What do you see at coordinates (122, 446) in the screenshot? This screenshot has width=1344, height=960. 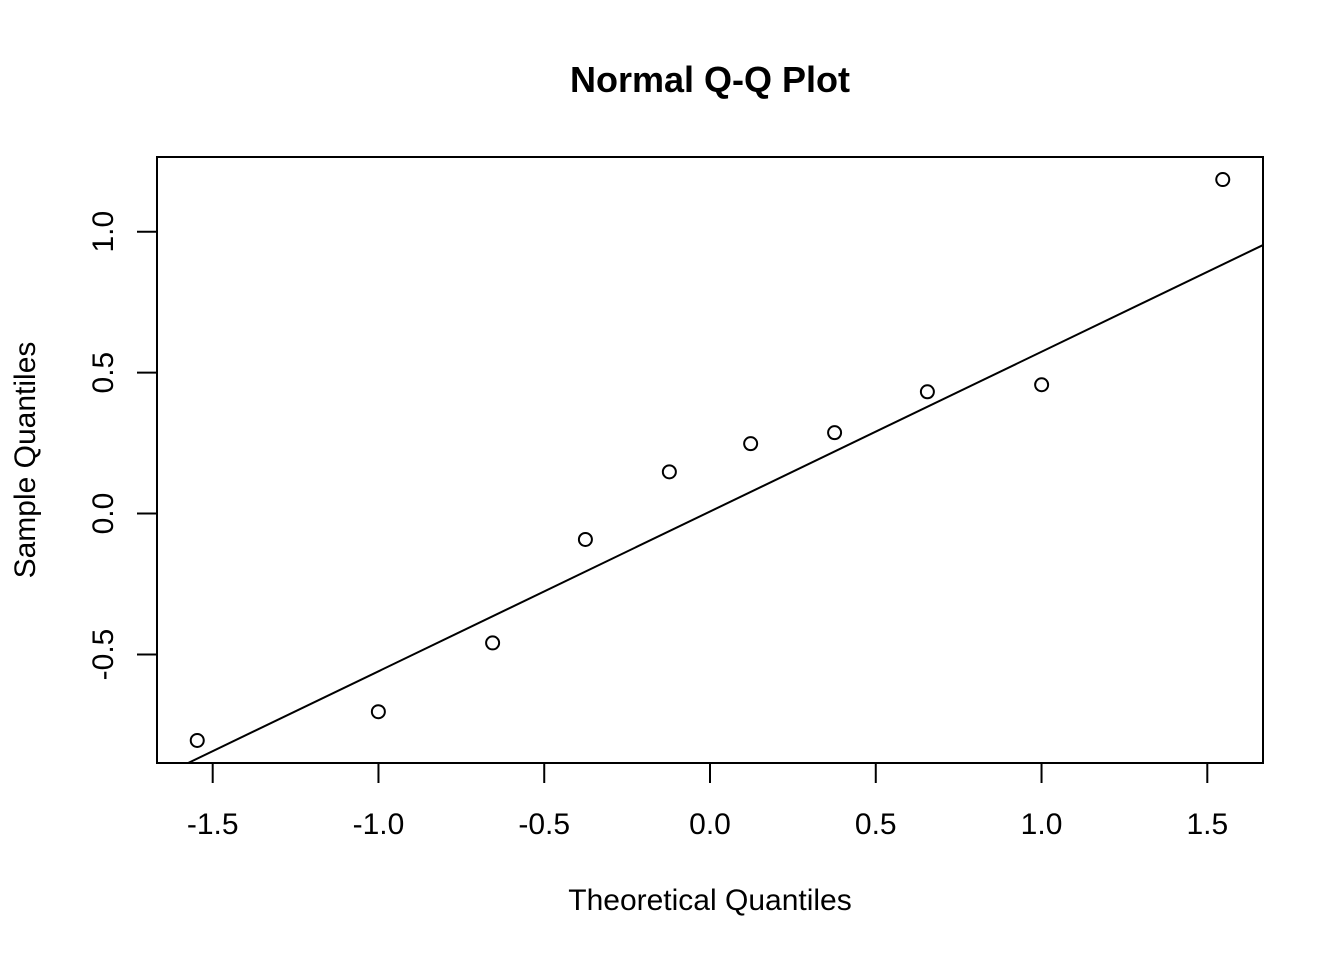 I see `y-axis: -0.5 0.0 0.5 1.0` at bounding box center [122, 446].